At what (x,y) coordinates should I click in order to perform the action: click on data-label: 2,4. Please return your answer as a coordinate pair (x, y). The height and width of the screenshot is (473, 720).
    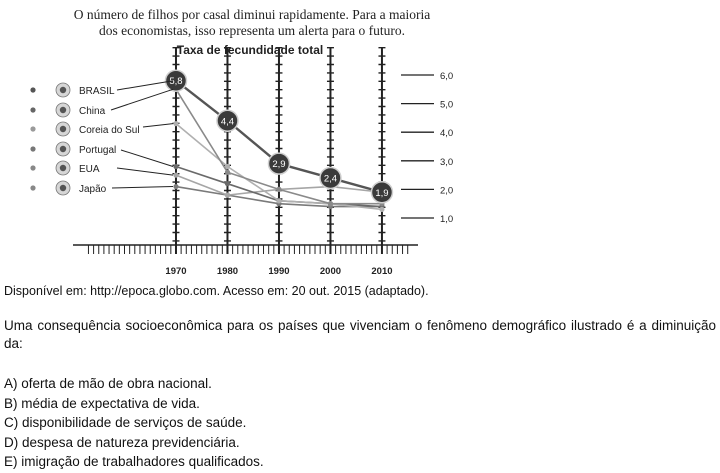
    Looking at the image, I should click on (330, 178).